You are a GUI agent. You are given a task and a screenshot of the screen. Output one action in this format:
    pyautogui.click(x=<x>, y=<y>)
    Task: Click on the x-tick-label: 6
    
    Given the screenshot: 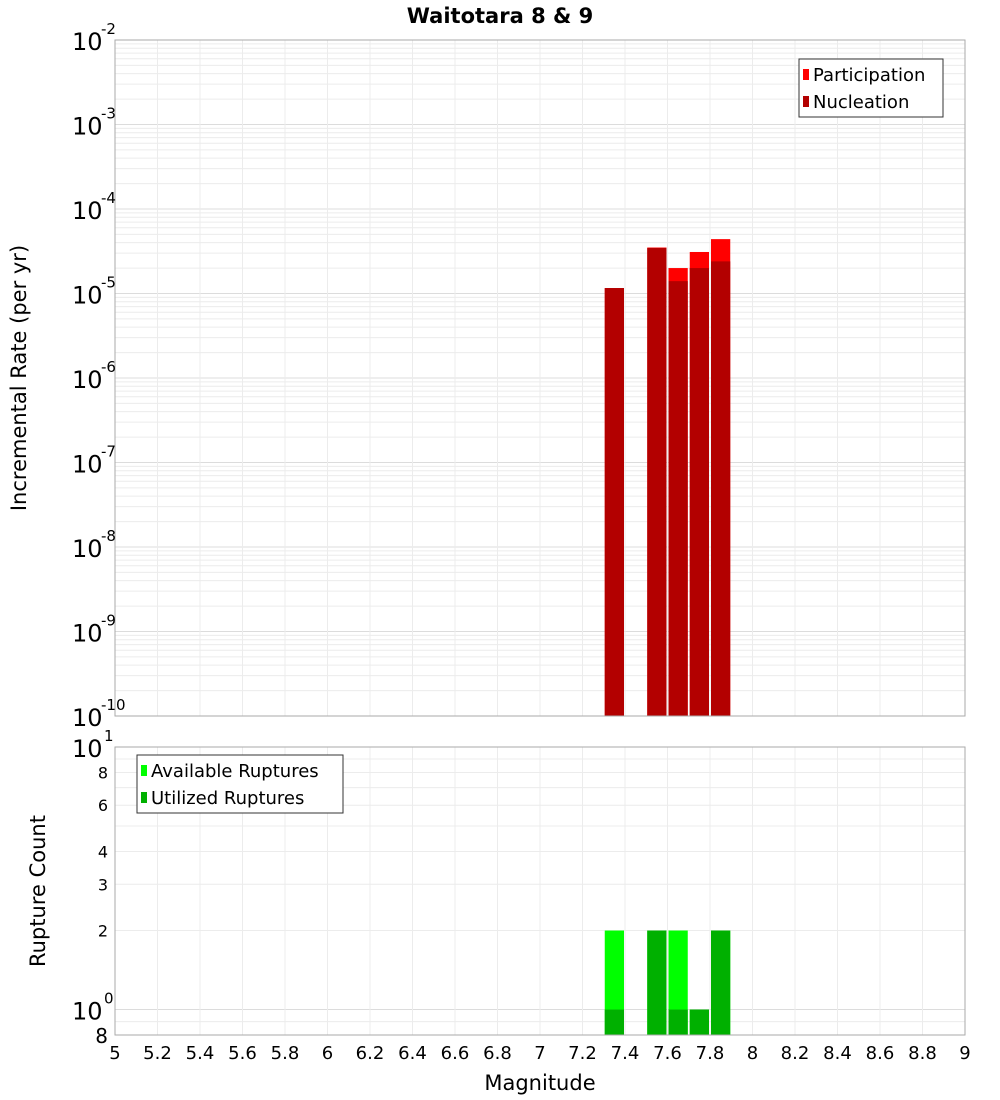 What is the action you would take?
    pyautogui.click(x=327, y=1053)
    